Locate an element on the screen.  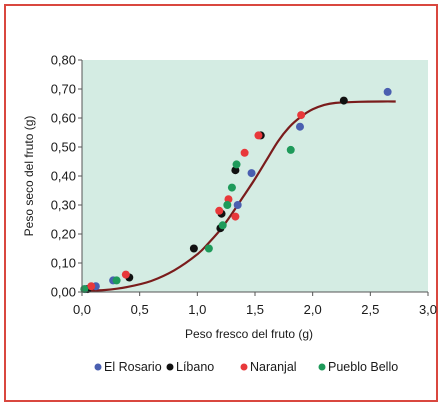
legend: El Rosario Líbano Naranjal Pueblo Bello is located at coordinates (246, 367).